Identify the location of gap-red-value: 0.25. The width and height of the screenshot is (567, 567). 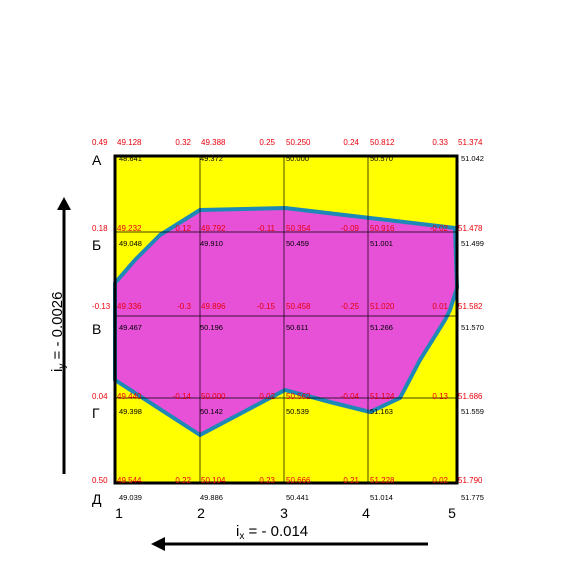
(267, 142).